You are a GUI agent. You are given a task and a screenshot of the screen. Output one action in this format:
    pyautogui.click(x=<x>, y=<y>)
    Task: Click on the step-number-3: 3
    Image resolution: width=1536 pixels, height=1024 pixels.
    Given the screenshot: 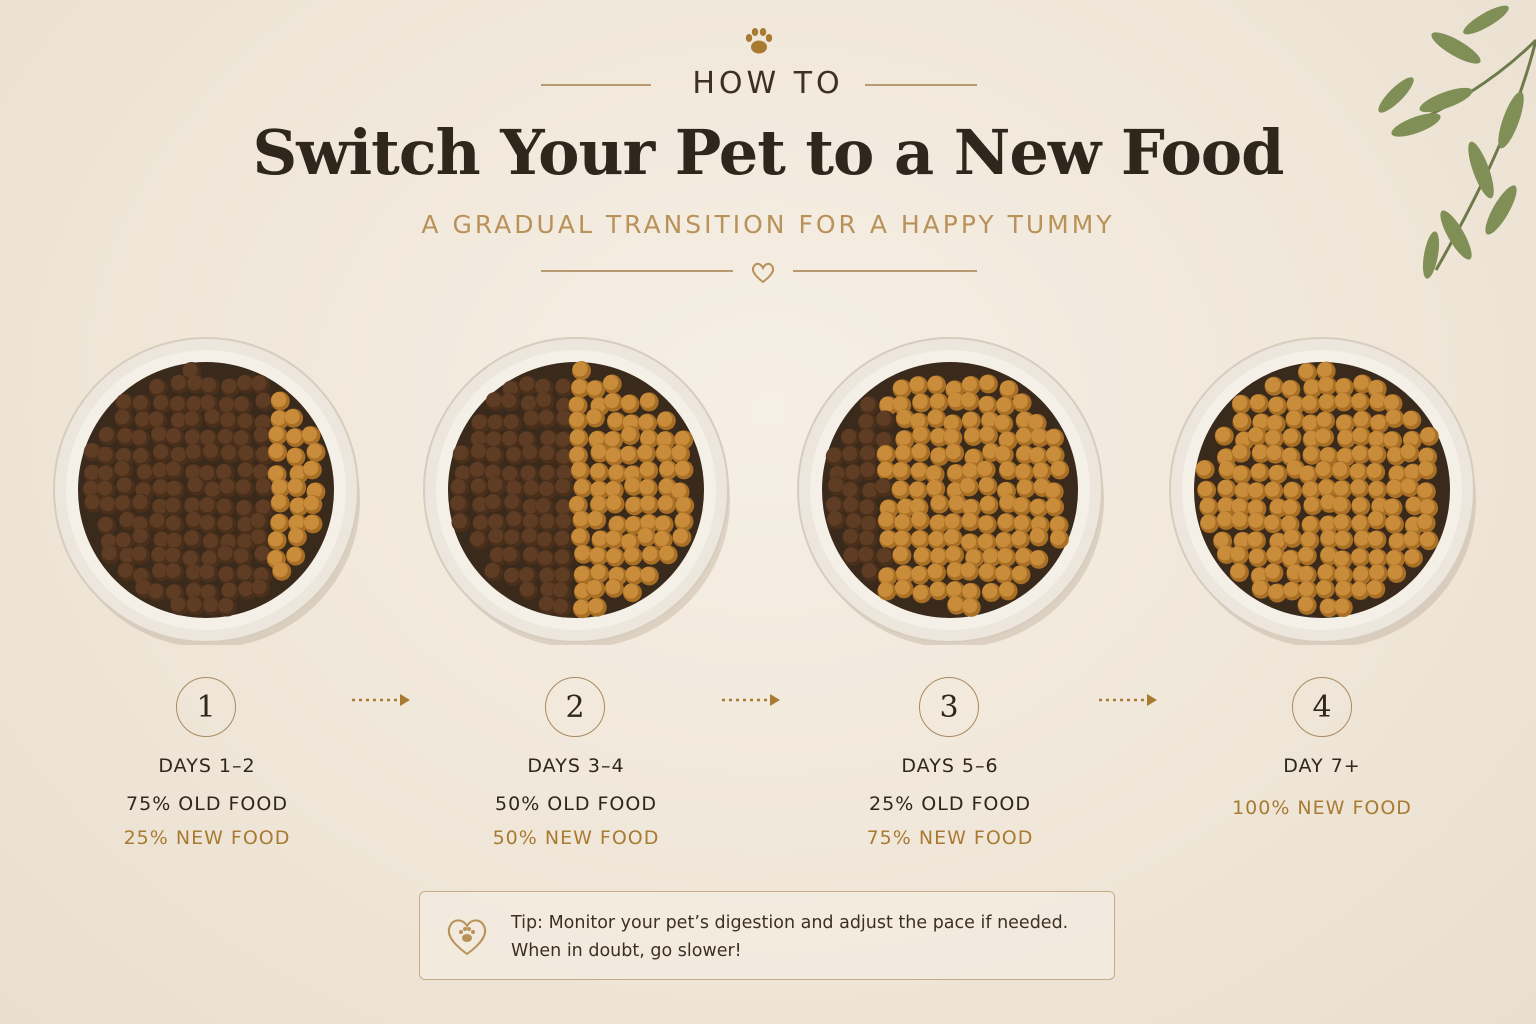 What is the action you would take?
    pyautogui.click(x=949, y=707)
    